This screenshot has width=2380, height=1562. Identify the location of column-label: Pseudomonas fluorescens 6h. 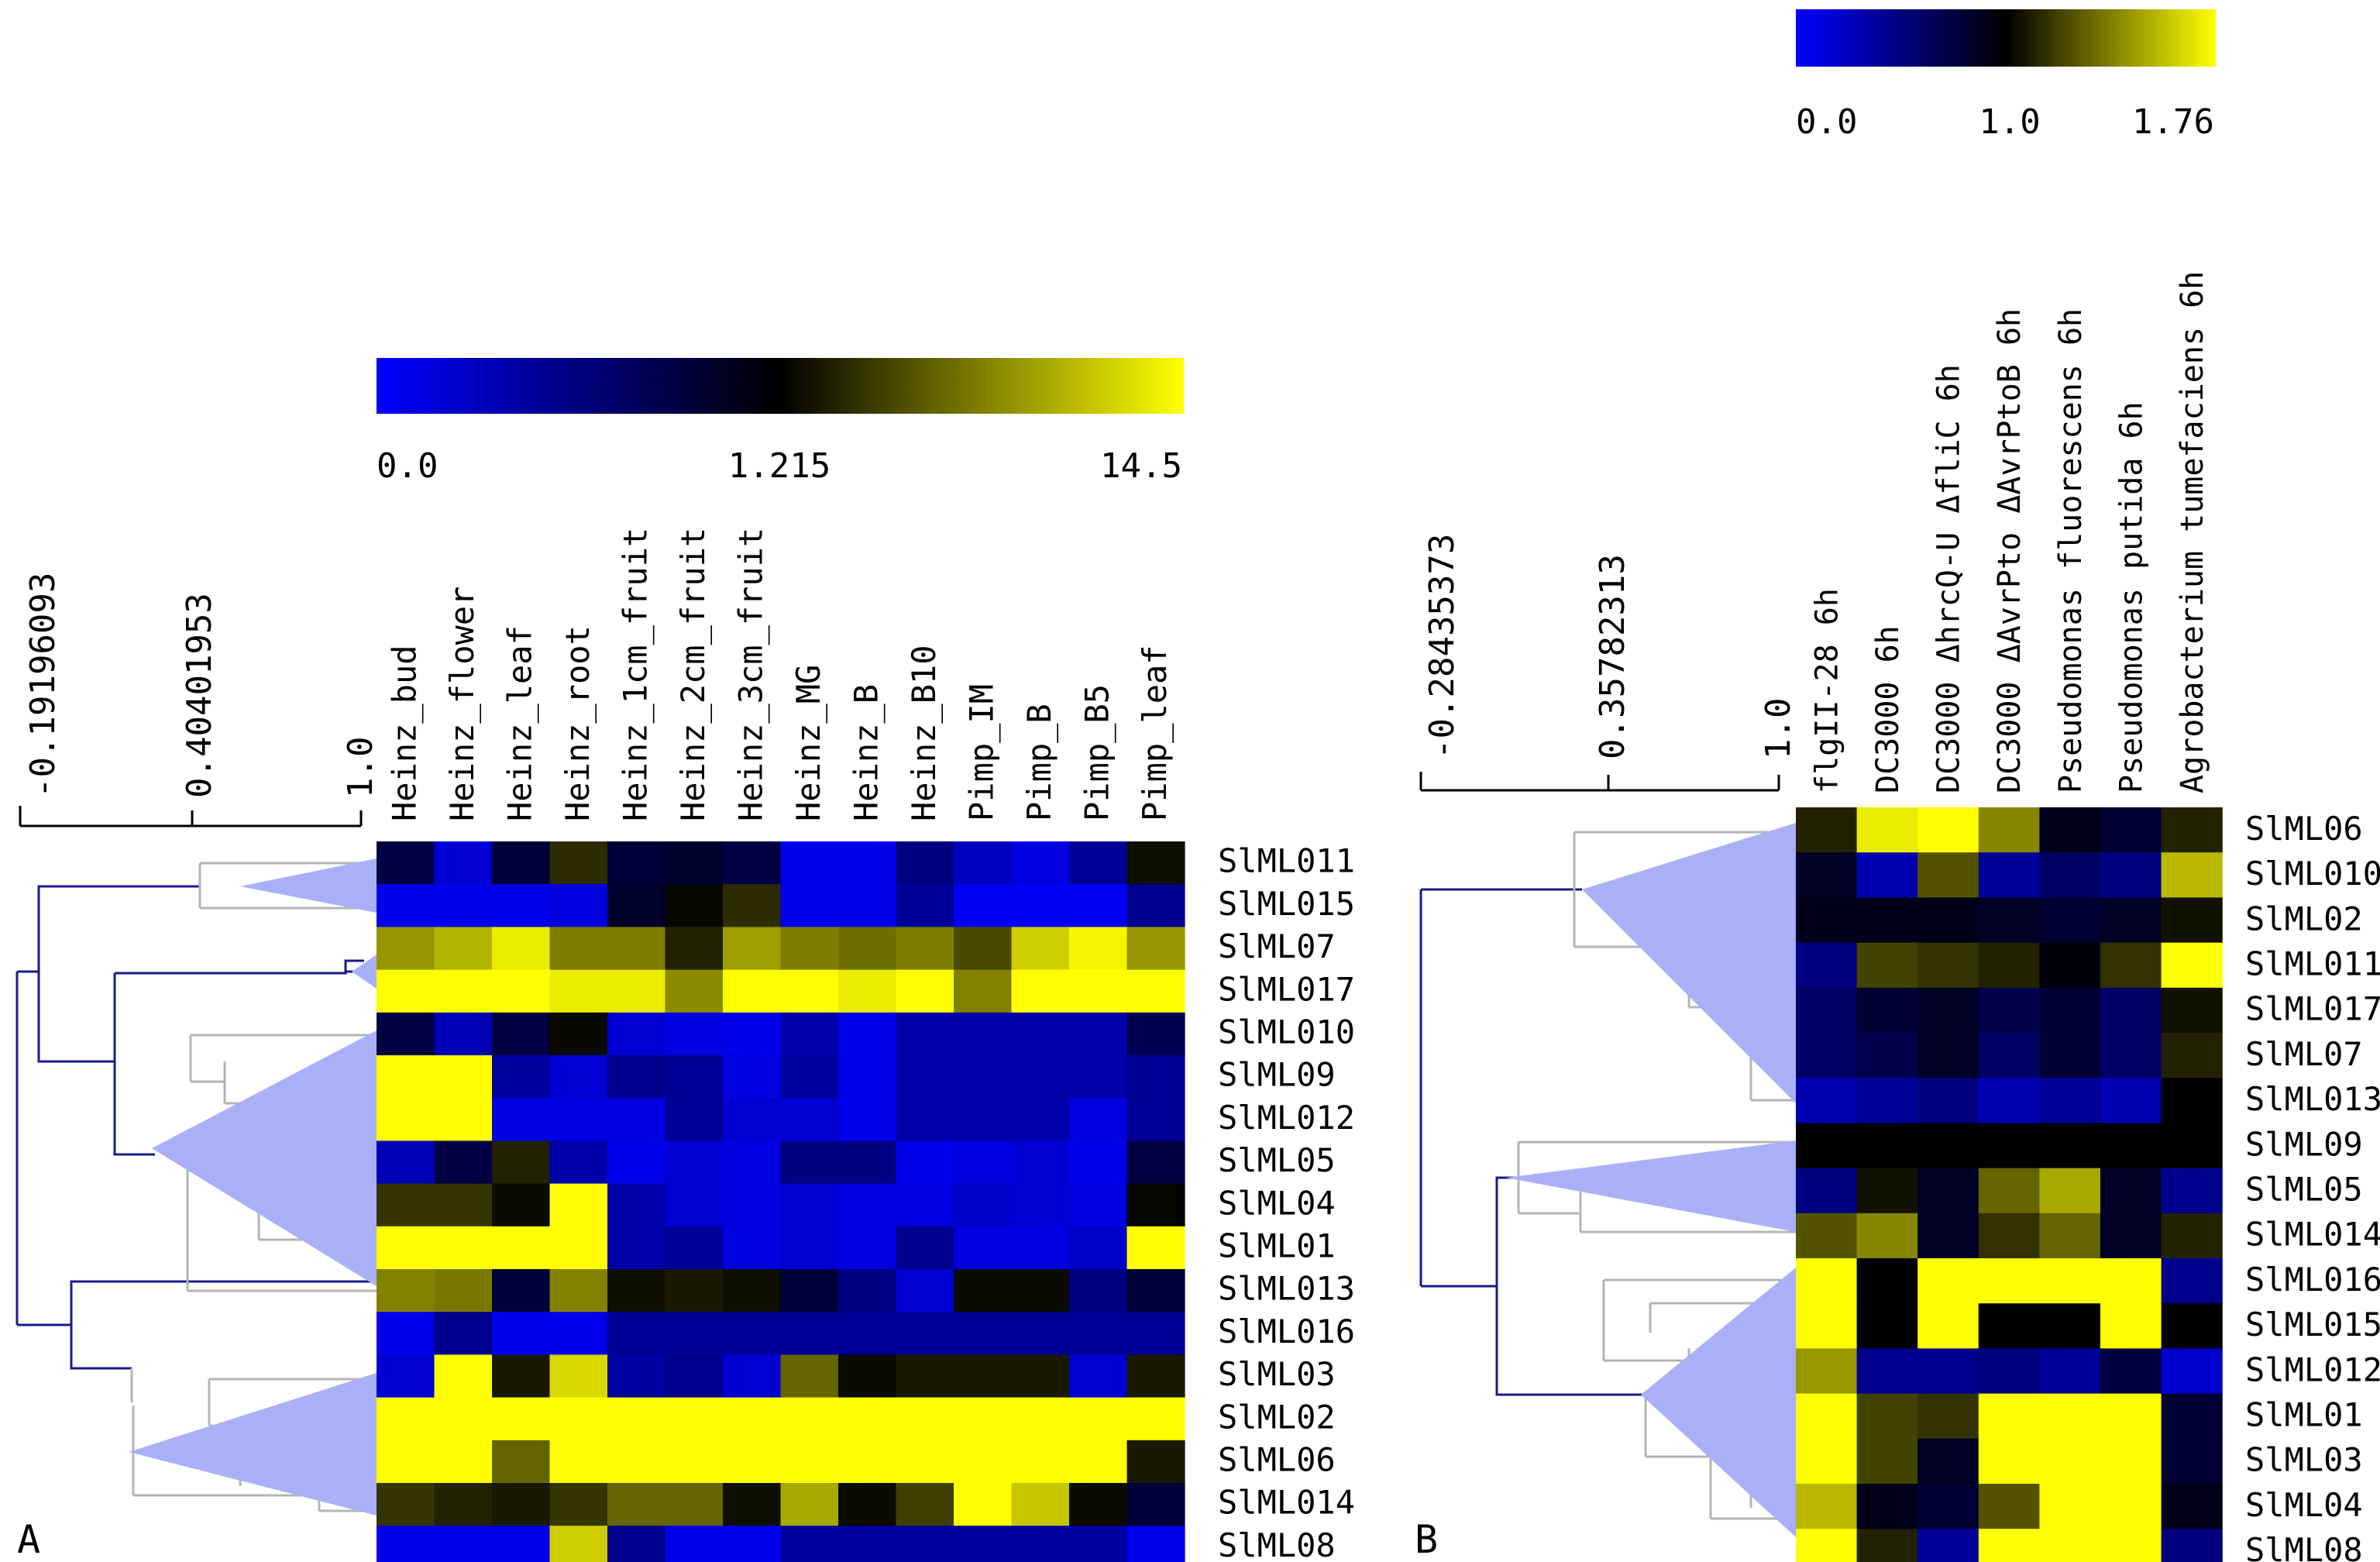
(2071, 550).